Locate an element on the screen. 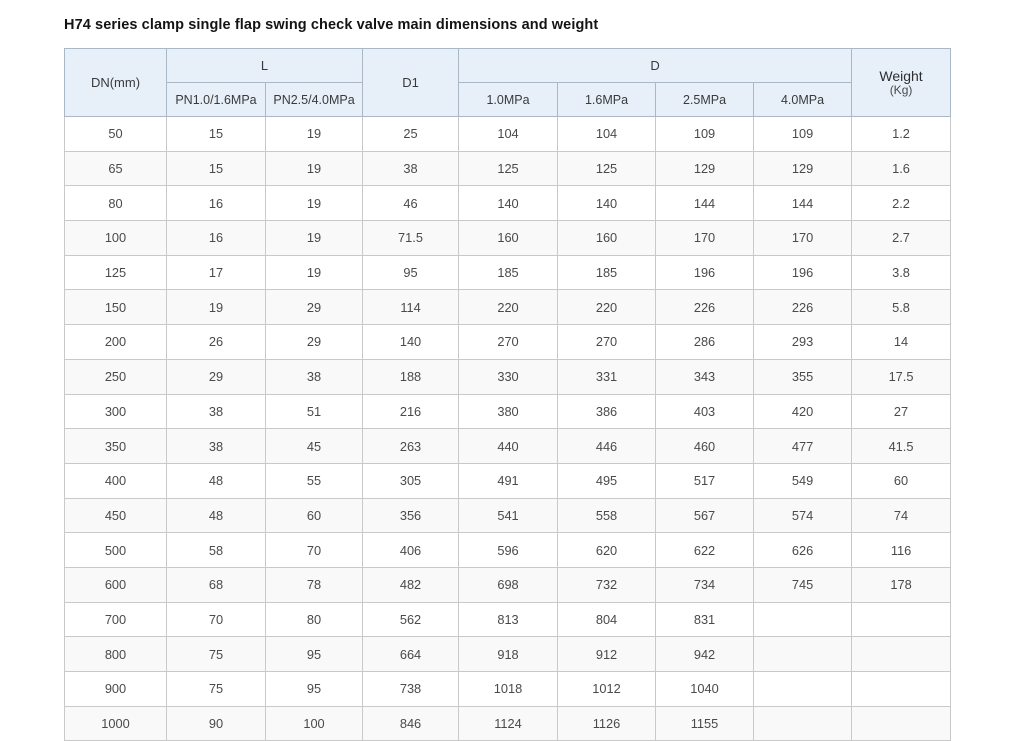 Image resolution: width=1024 pixels, height=741 pixels. table-cell: 75 is located at coordinates (216, 654).